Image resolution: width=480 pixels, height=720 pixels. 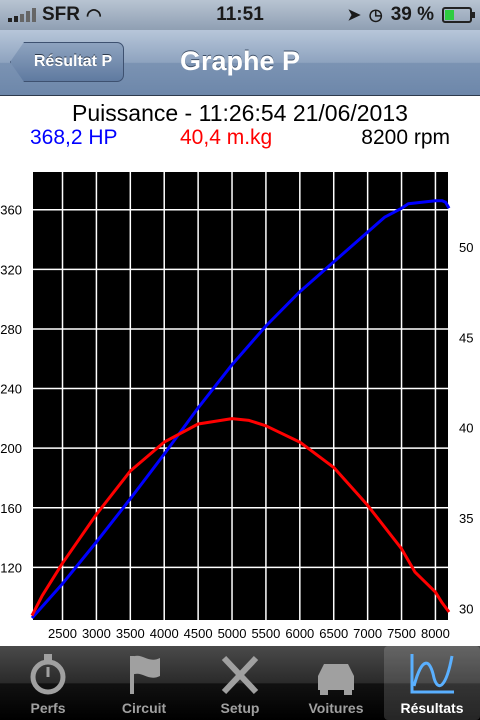 What do you see at coordinates (401, 633) in the screenshot?
I see `x-tick-label: 7500` at bounding box center [401, 633].